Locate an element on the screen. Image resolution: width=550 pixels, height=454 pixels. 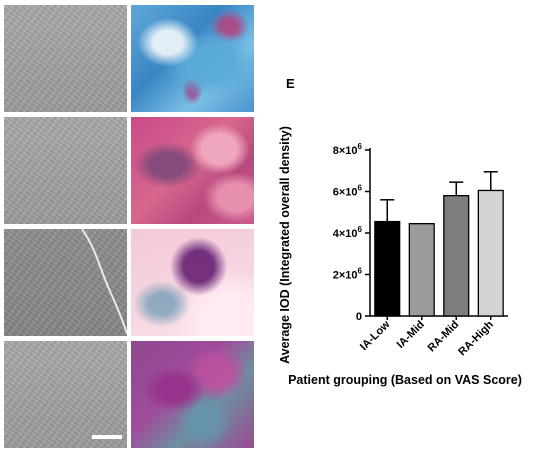
y-tick-label: 6×10⁶ is located at coordinates (348, 191).